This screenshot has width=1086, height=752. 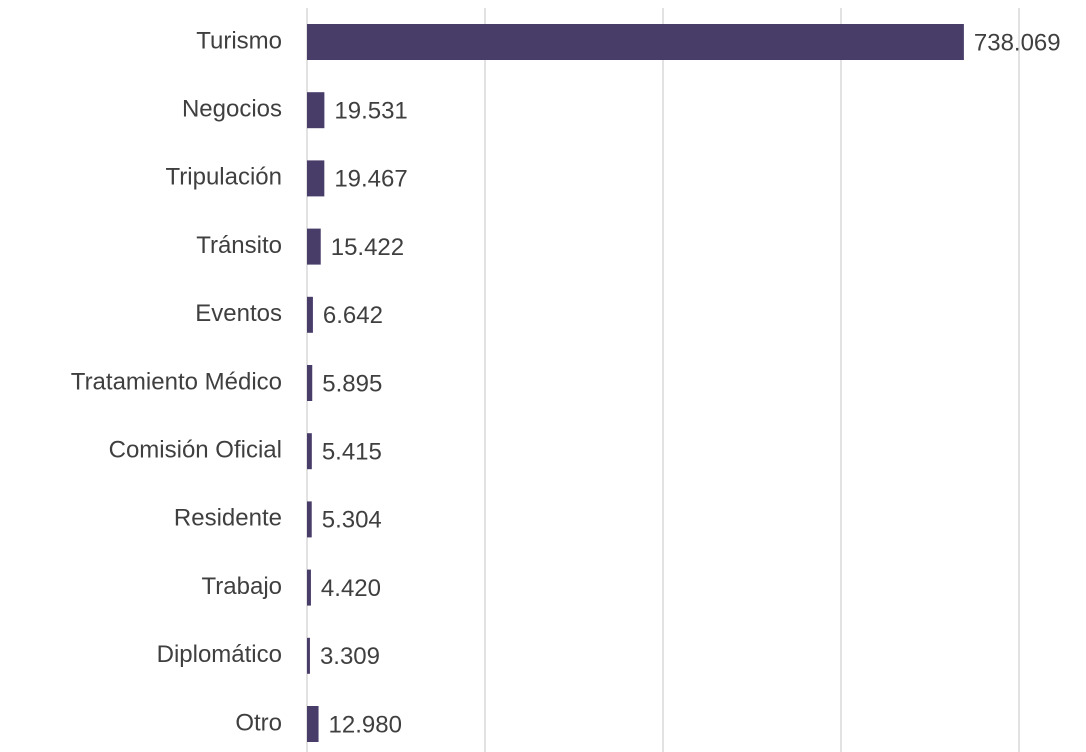 I want to click on value-label: 5.415, so click(x=352, y=452).